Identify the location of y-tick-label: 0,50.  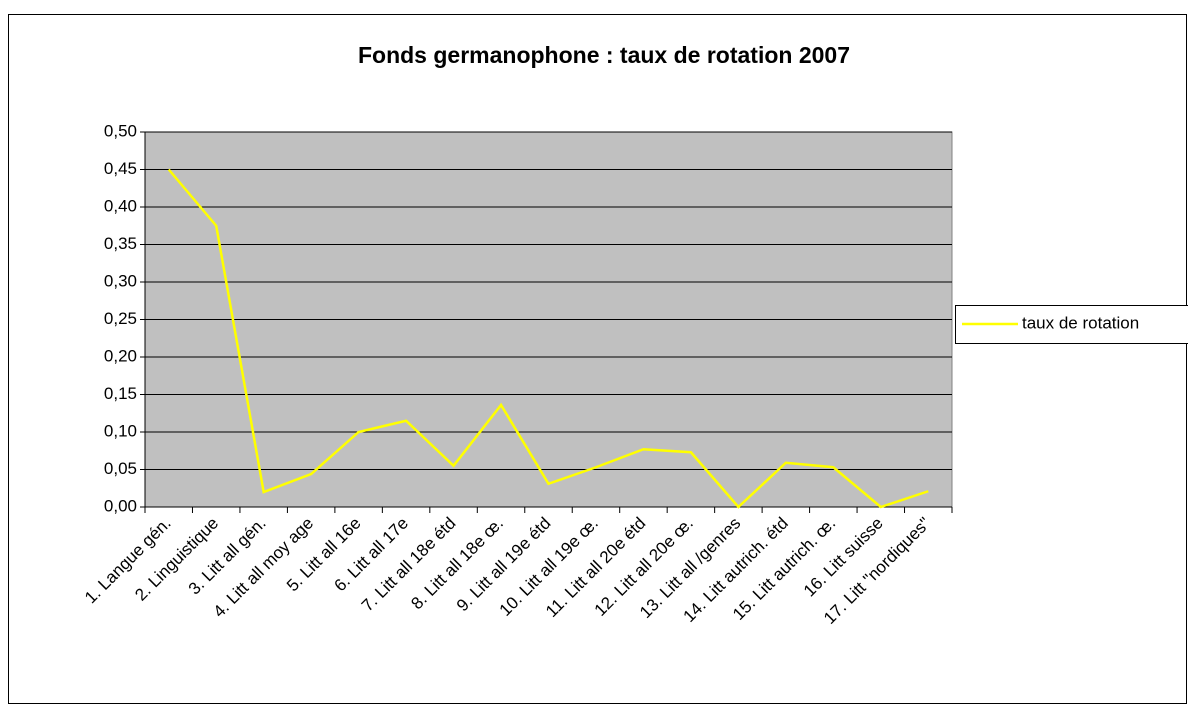
(120, 130).